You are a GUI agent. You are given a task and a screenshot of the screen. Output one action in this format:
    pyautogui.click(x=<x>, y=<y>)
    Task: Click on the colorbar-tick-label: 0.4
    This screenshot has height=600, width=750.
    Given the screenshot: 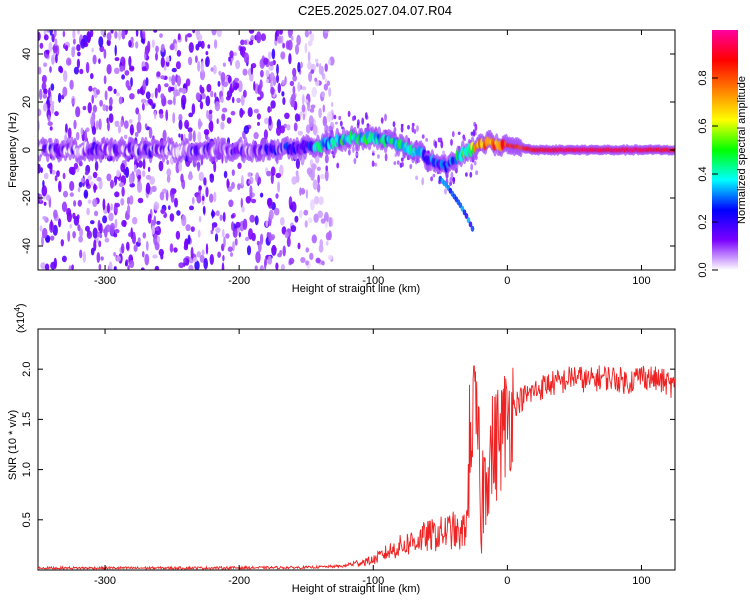 What is the action you would take?
    pyautogui.click(x=703, y=173)
    